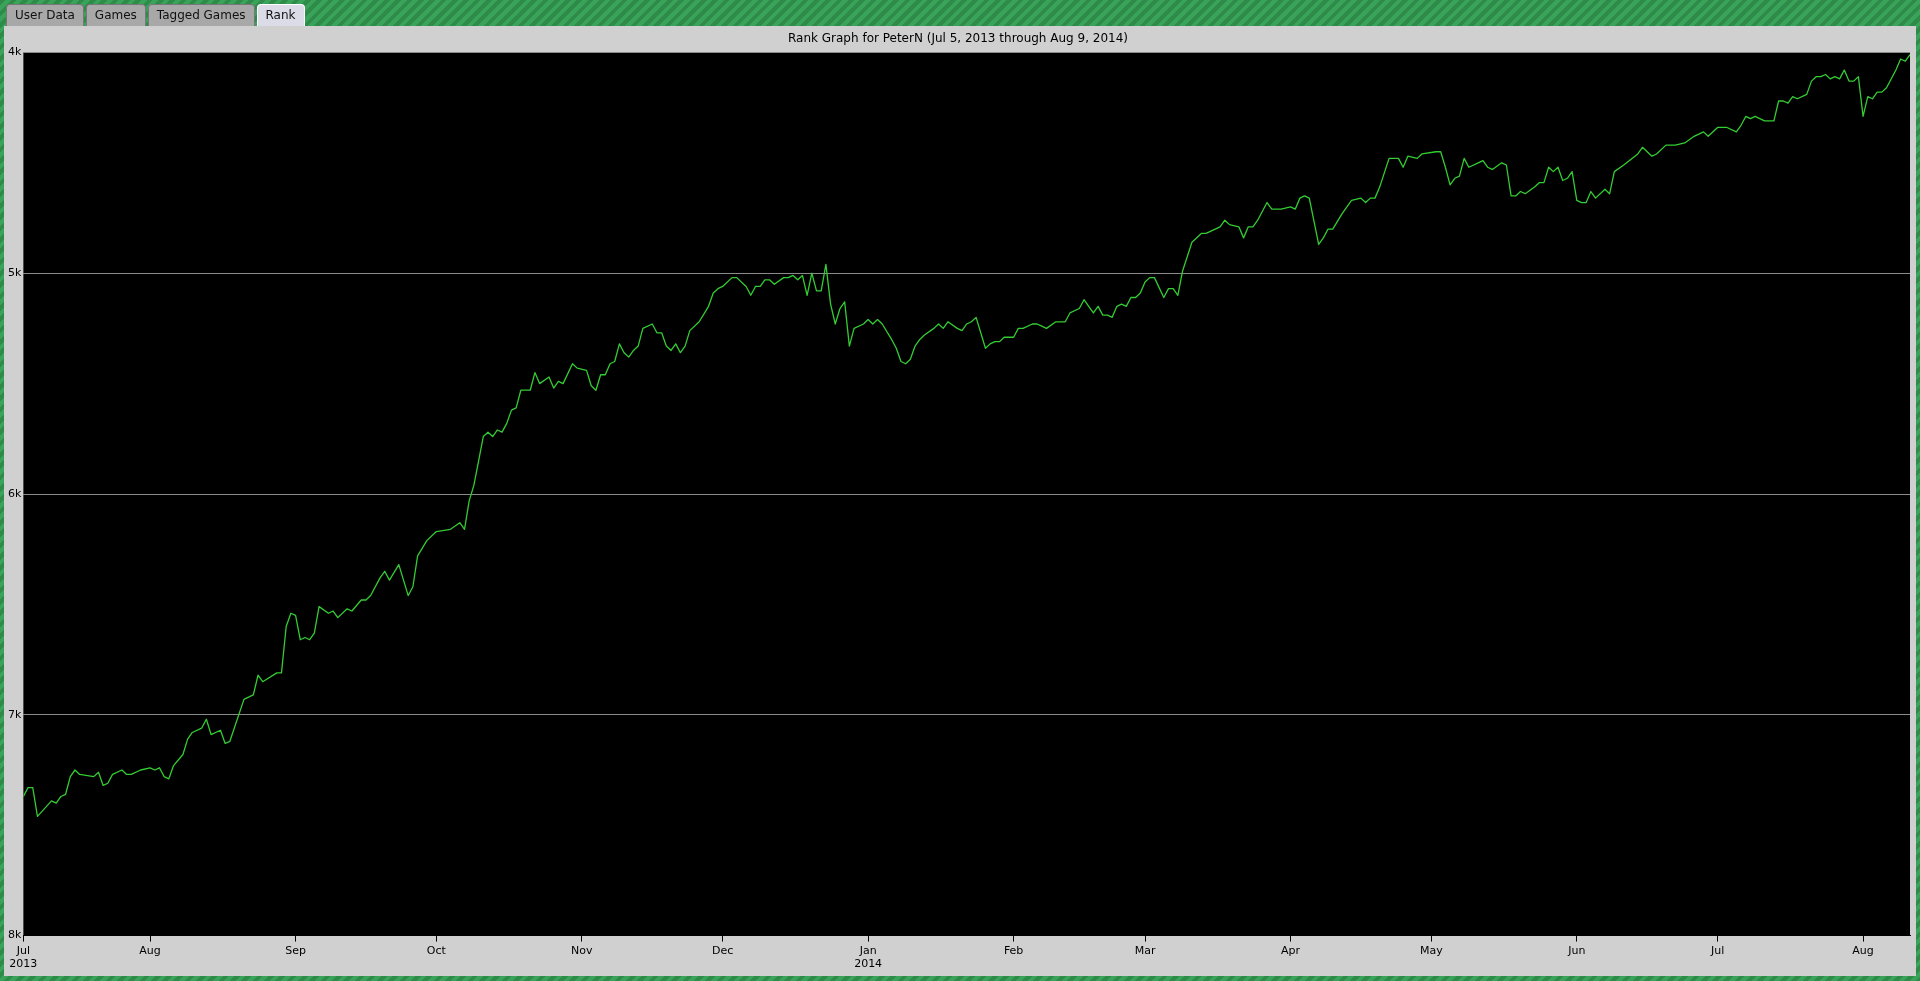 This screenshot has width=1920, height=981. I want to click on x-tick-label: May, so click(1431, 951).